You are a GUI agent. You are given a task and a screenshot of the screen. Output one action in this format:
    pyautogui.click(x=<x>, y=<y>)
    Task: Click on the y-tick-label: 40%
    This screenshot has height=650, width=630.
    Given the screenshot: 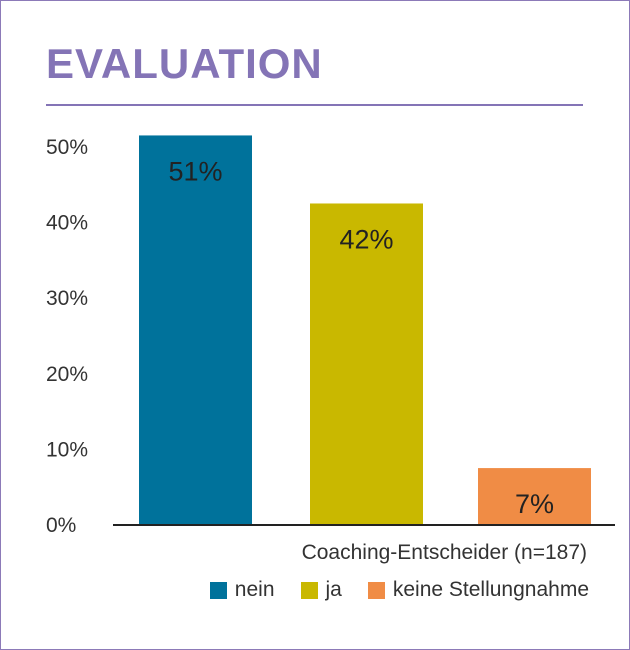 What is the action you would take?
    pyautogui.click(x=67, y=223)
    